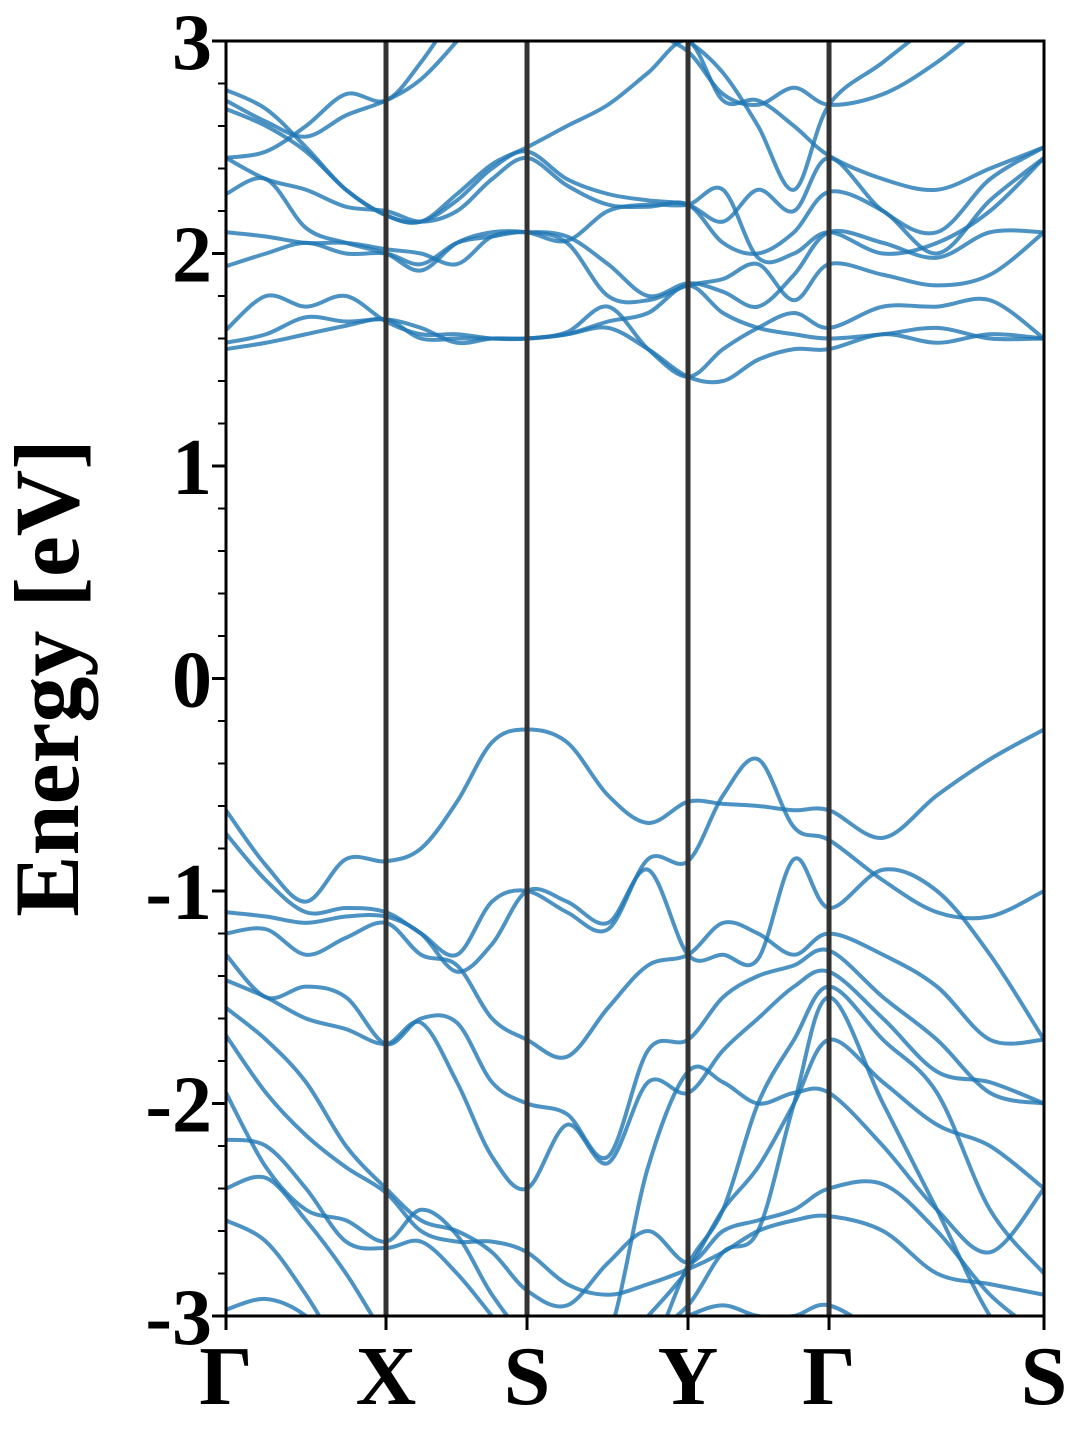  Describe the element at coordinates (386, 1376) in the screenshot. I see `x-tick-label: X` at that location.